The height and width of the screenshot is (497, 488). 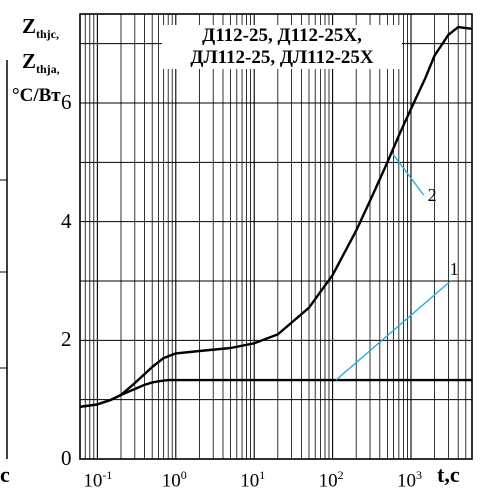 What do you see at coordinates (41, 28) in the screenshot?
I see `y-label-zthjc: Zthjc,` at bounding box center [41, 28].